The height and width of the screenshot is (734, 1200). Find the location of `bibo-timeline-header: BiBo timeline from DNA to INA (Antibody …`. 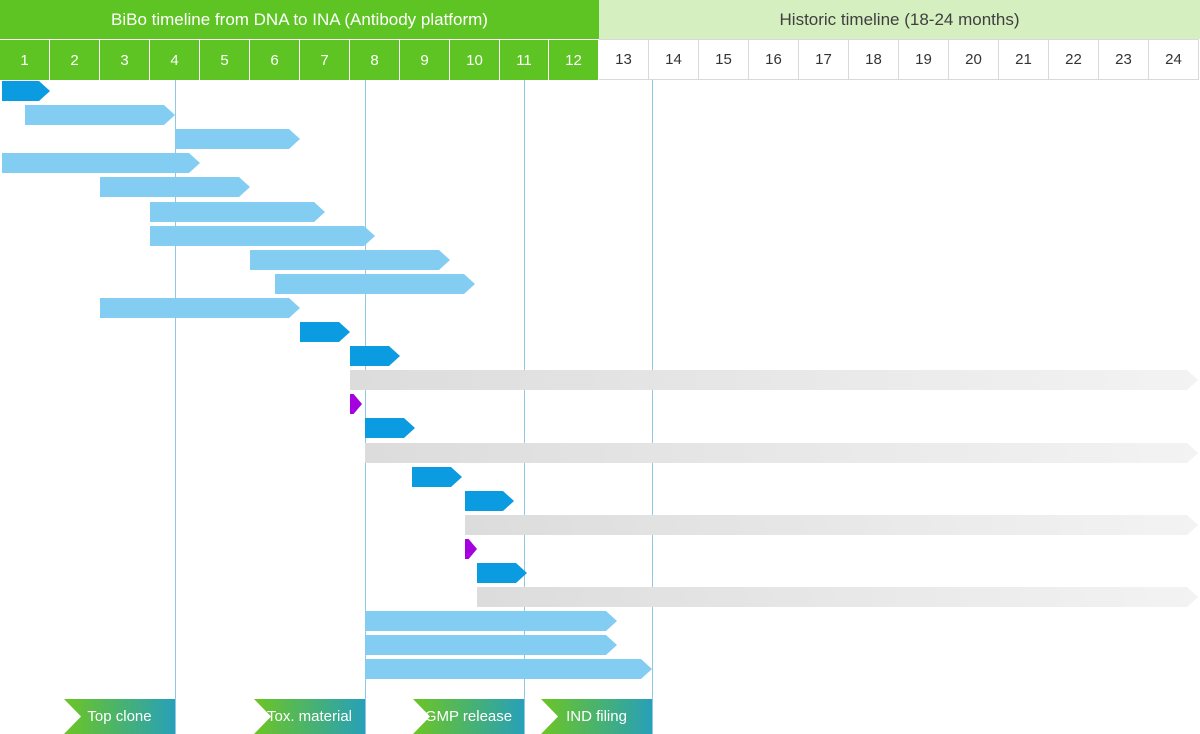

bibo-timeline-header: BiBo timeline from DNA to INA (Antibody … is located at coordinates (299, 19).